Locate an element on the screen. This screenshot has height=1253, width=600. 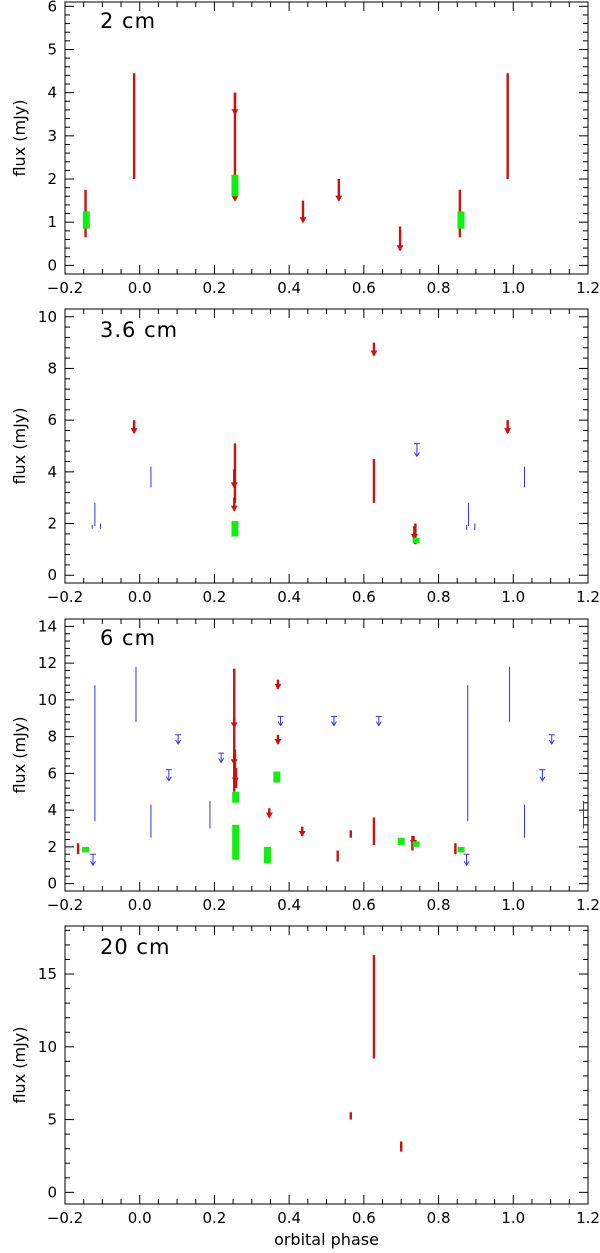
panel-title: 20 cm is located at coordinates (135, 947).